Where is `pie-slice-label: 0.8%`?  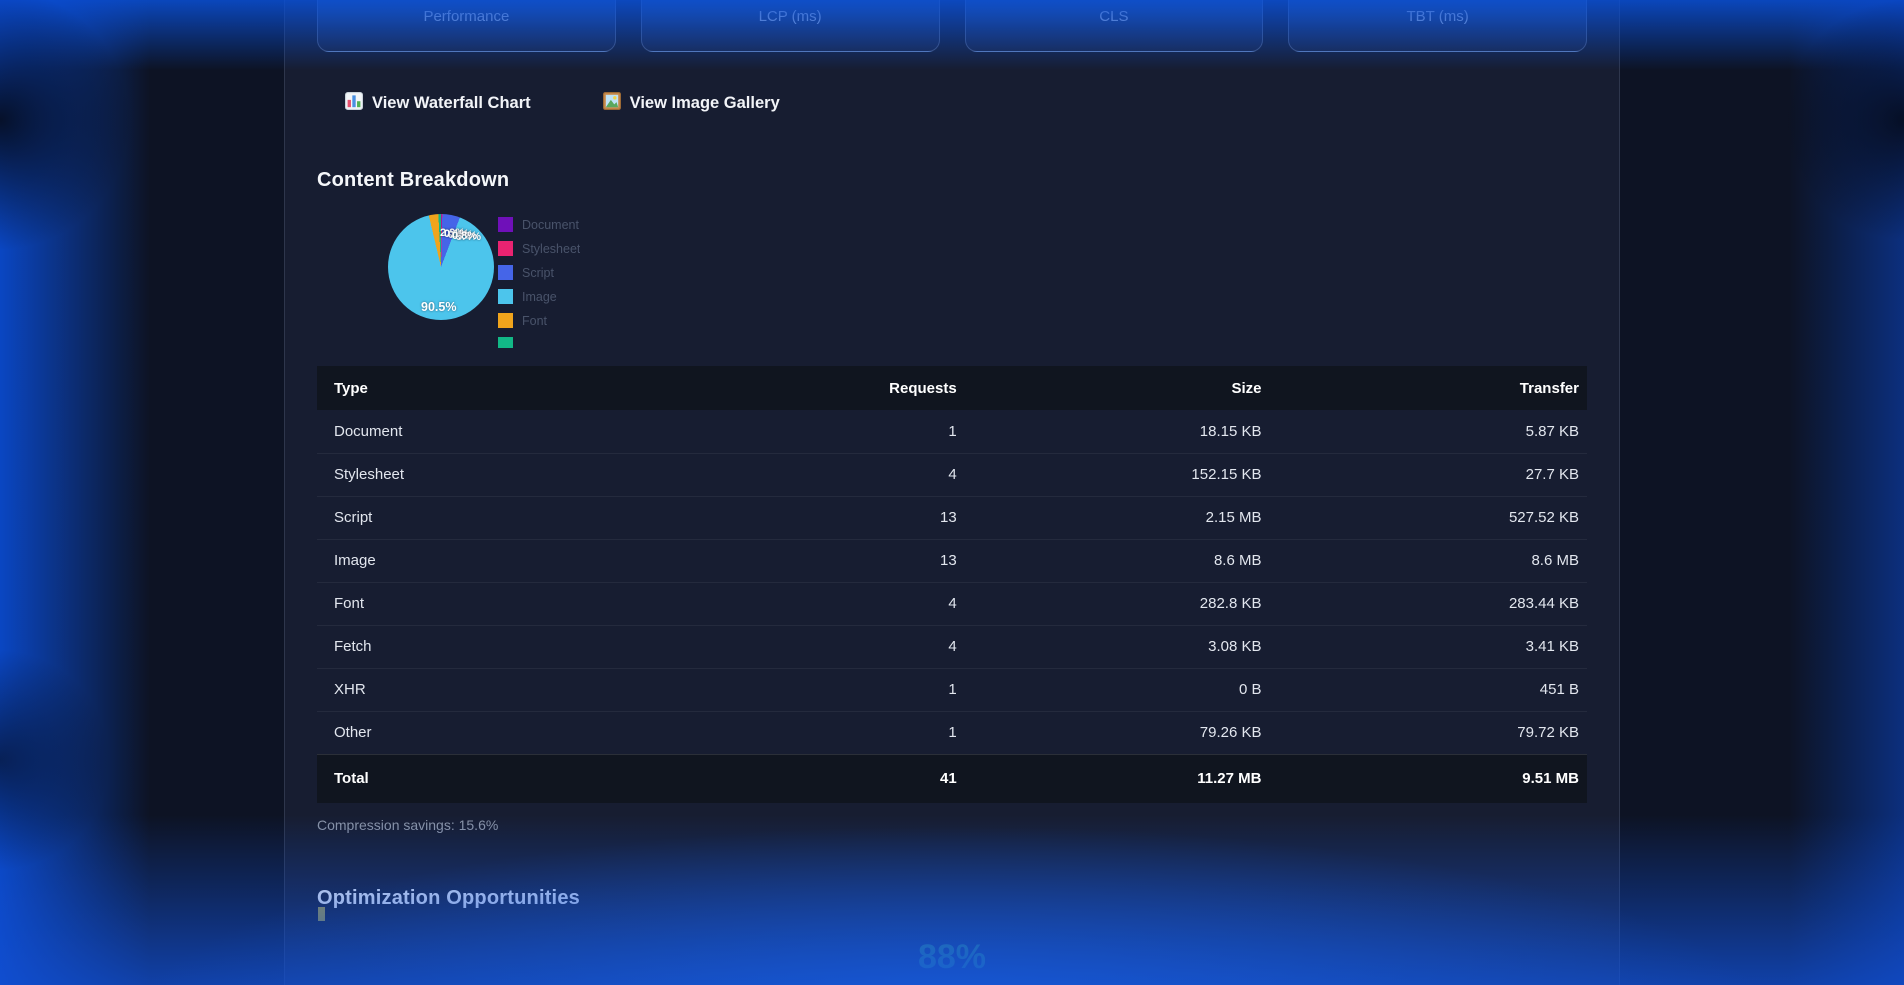
pie-slice-label: 0.8% is located at coordinates (465, 236).